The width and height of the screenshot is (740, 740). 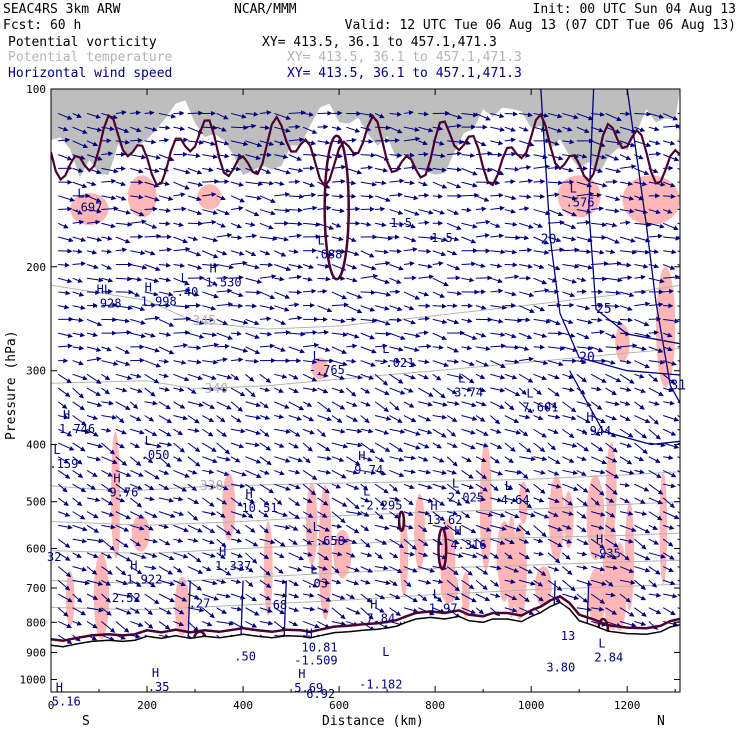 What do you see at coordinates (380, 684) in the screenshot?
I see `extrema-value-45: -1.182` at bounding box center [380, 684].